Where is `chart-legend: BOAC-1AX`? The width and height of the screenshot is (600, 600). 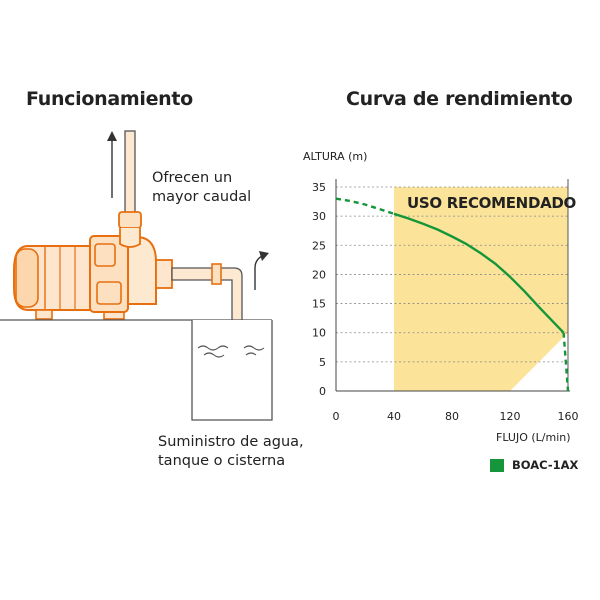 chart-legend: BOAC-1AX is located at coordinates (534, 465).